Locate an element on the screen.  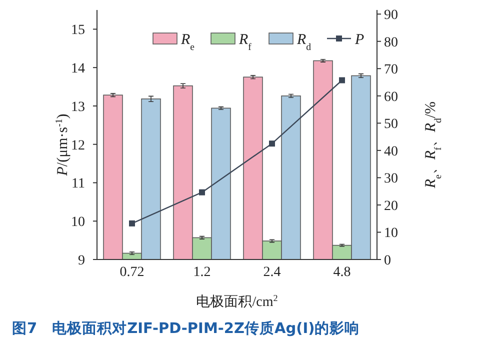
y2-tick-label: 60 is located at coordinates (391, 97).